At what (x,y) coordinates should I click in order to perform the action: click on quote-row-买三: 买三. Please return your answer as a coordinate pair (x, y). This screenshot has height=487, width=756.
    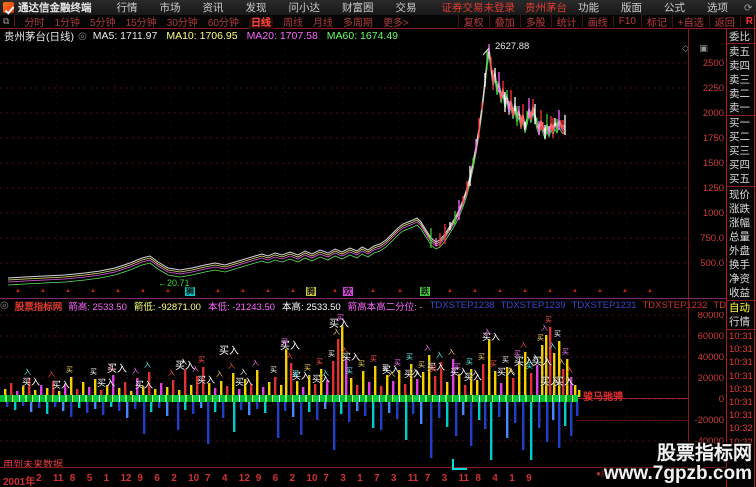
    Looking at the image, I should click on (739, 151).